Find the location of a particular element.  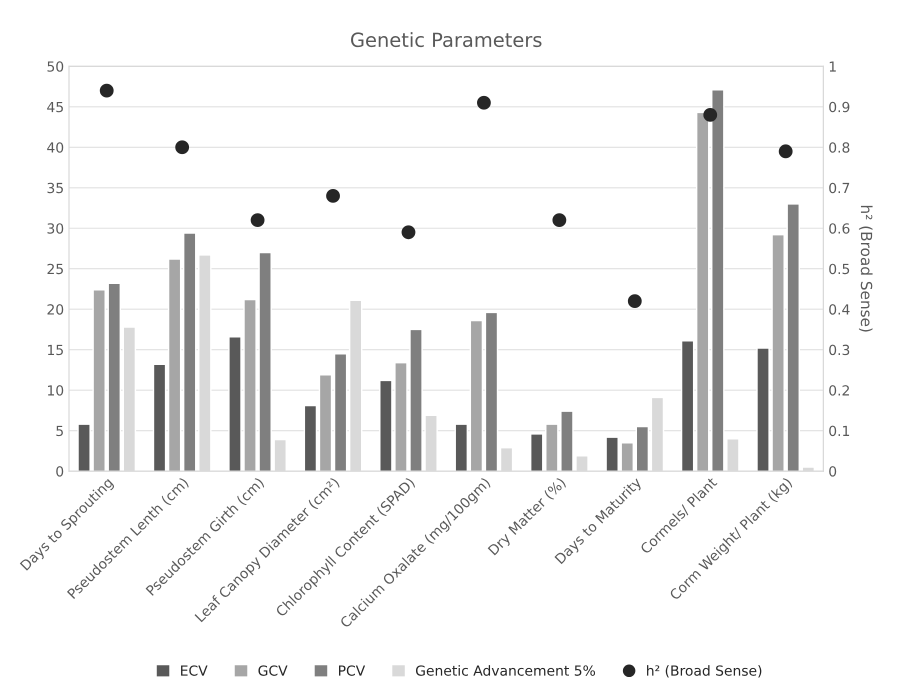

y2-axis-title: h² (Broad Sense) is located at coordinates (865, 269).